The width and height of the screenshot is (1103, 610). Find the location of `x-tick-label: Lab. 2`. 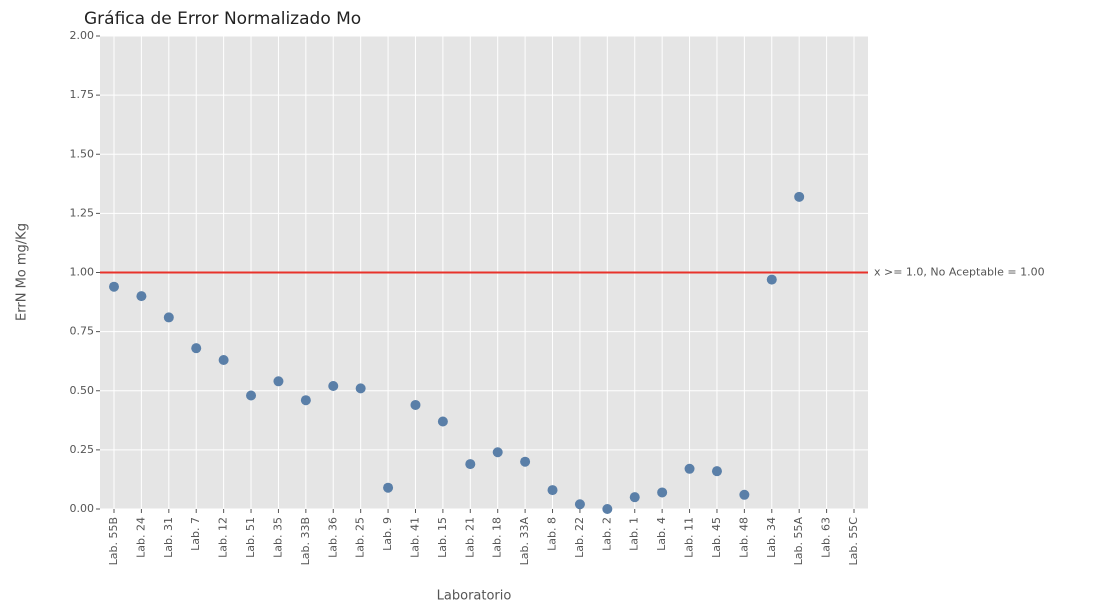

x-tick-label: Lab. 2 is located at coordinates (606, 534).